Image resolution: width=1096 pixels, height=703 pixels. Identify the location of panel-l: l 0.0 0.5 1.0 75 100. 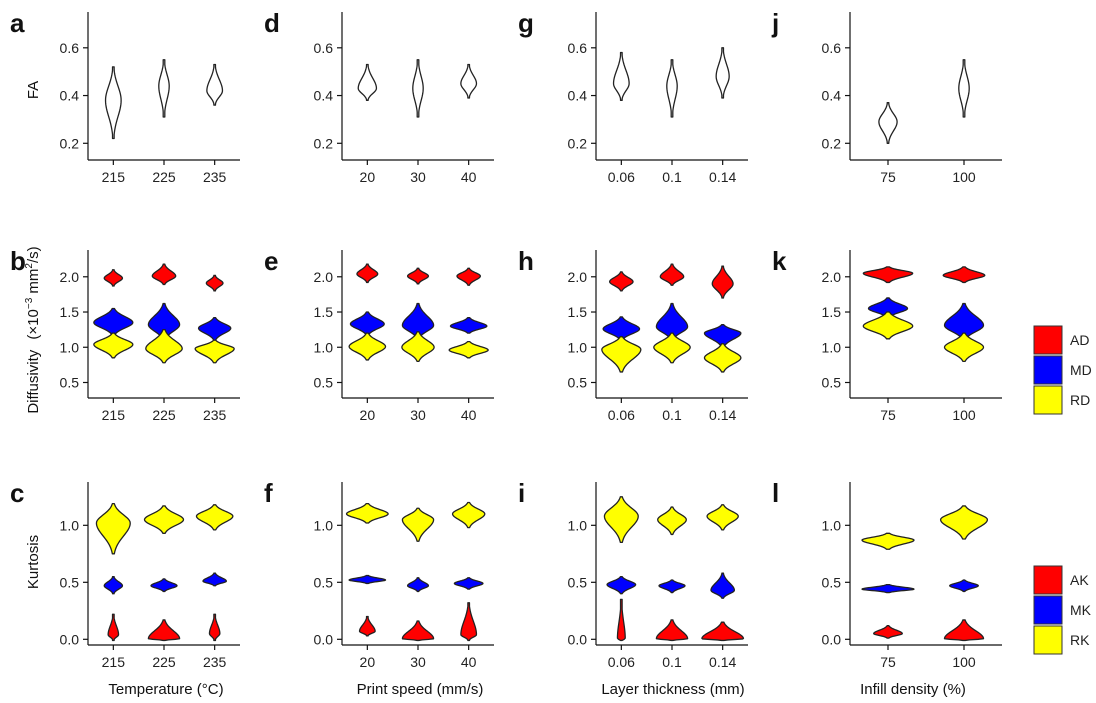
(887, 574).